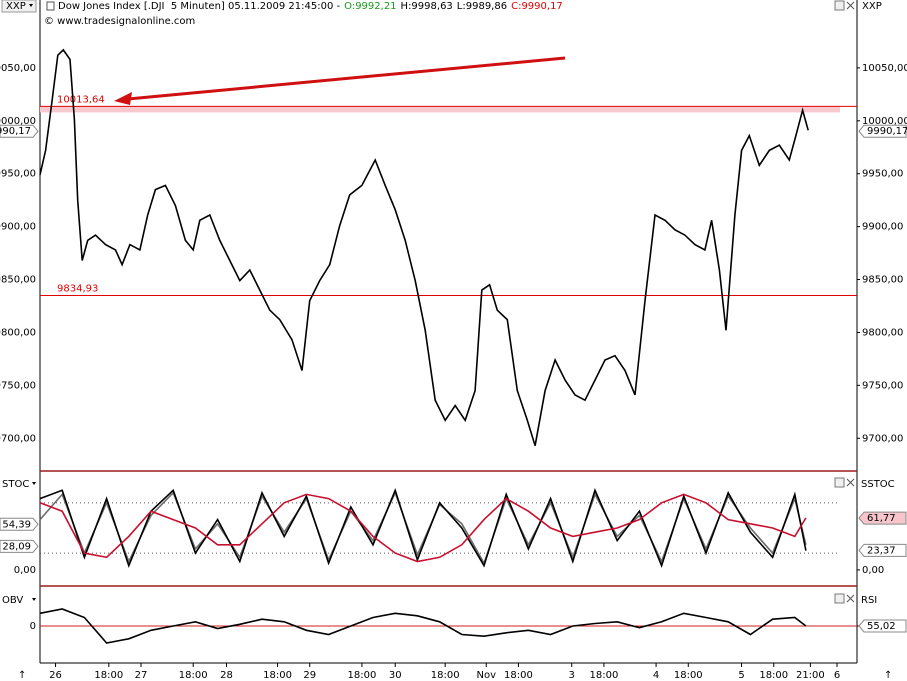  What do you see at coordinates (50, 6) in the screenshot?
I see `chart-icon` at bounding box center [50, 6].